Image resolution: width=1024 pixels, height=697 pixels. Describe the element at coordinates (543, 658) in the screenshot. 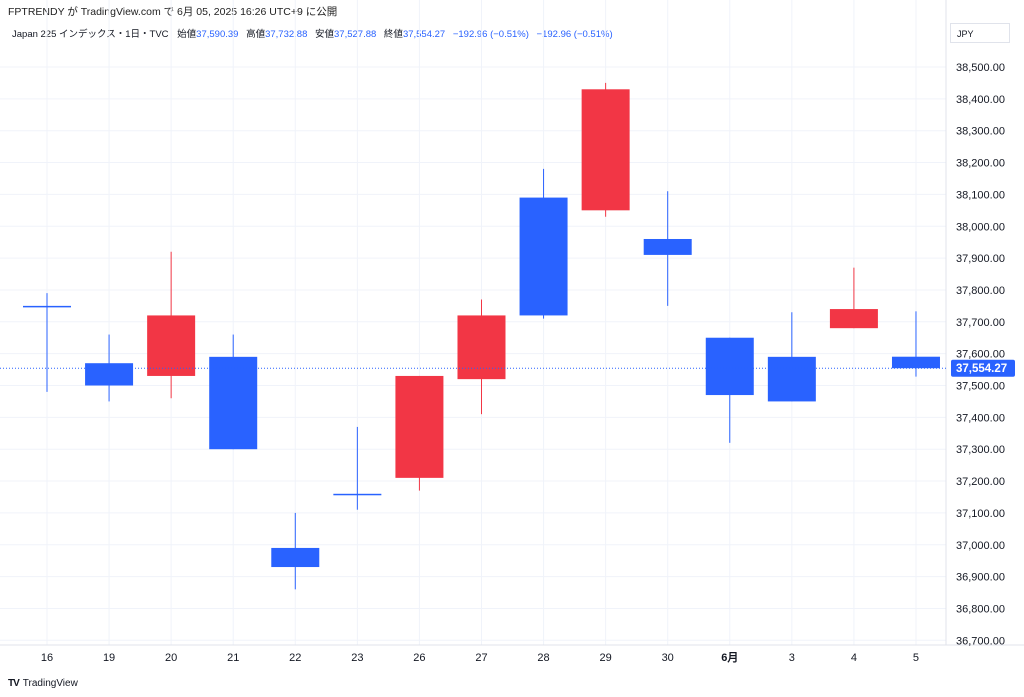

I see `x-tick-label: 28` at that location.